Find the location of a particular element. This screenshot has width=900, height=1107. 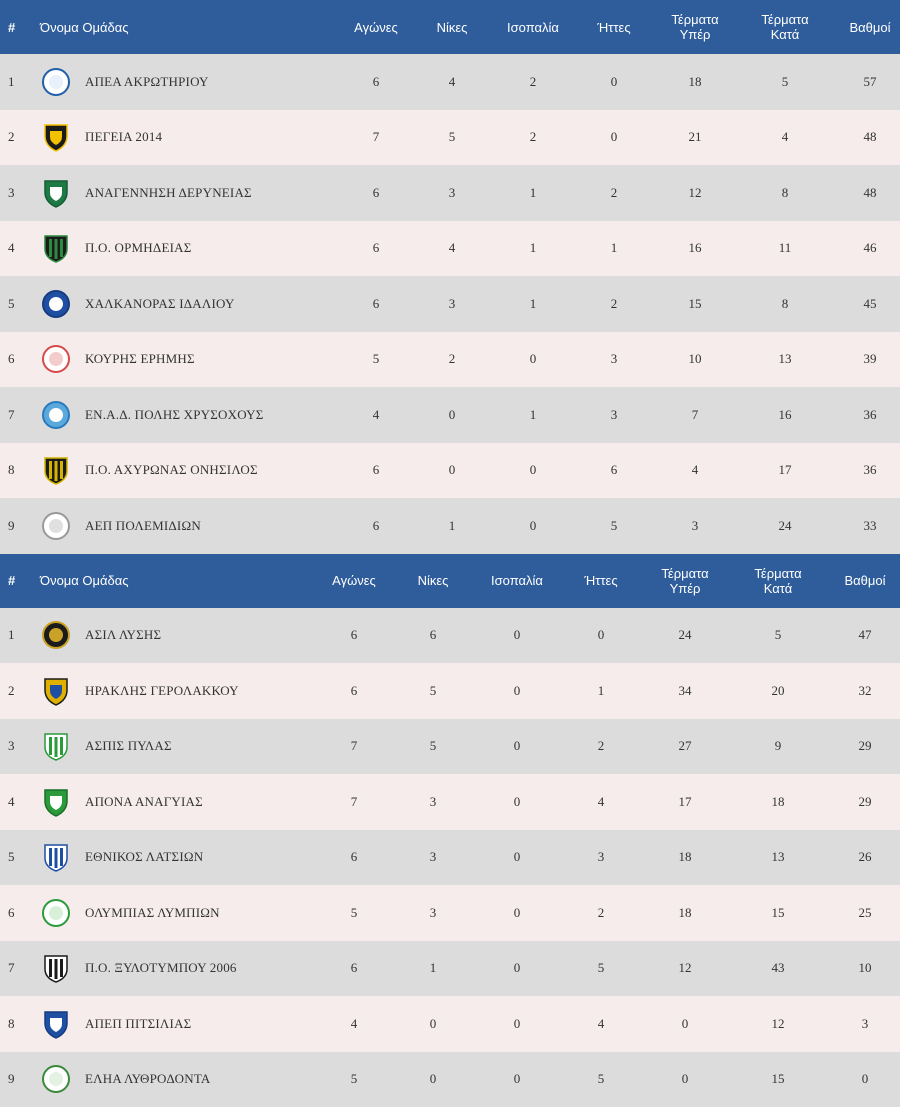

header-team-name: Όνομα Ομάδας is located at coordinates (84, 27).